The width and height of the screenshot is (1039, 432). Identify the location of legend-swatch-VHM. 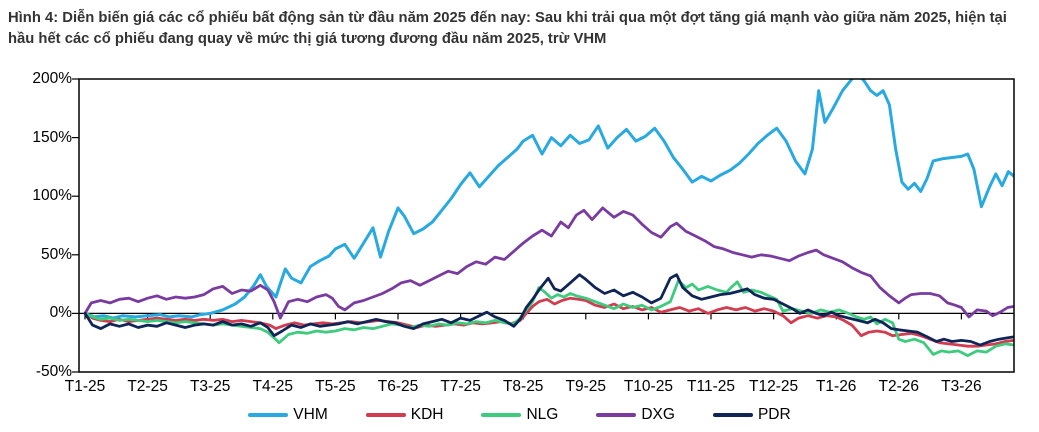
(268, 415).